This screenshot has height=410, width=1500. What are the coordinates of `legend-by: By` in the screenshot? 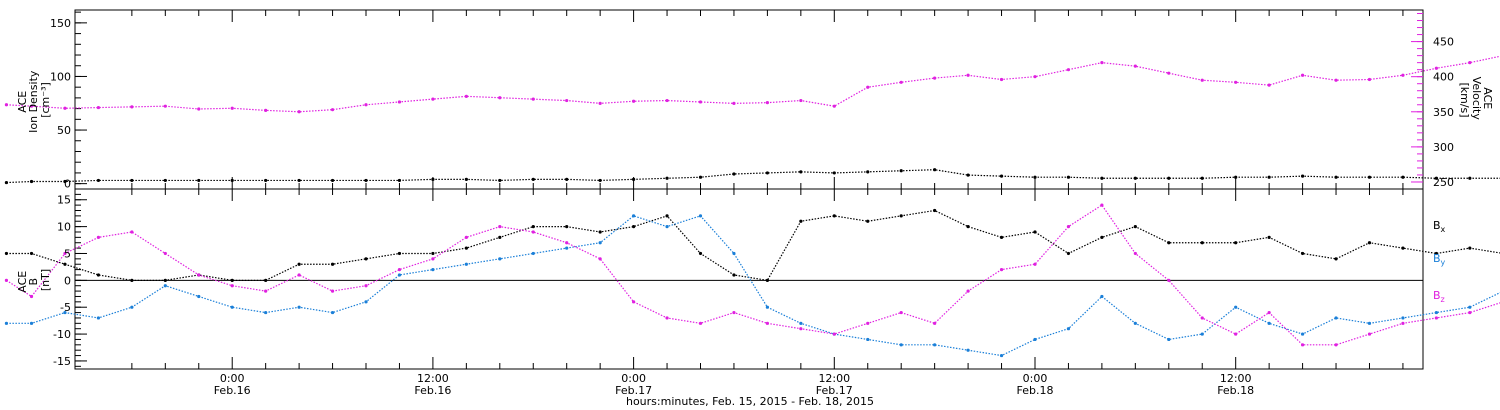 It's located at (1439, 259).